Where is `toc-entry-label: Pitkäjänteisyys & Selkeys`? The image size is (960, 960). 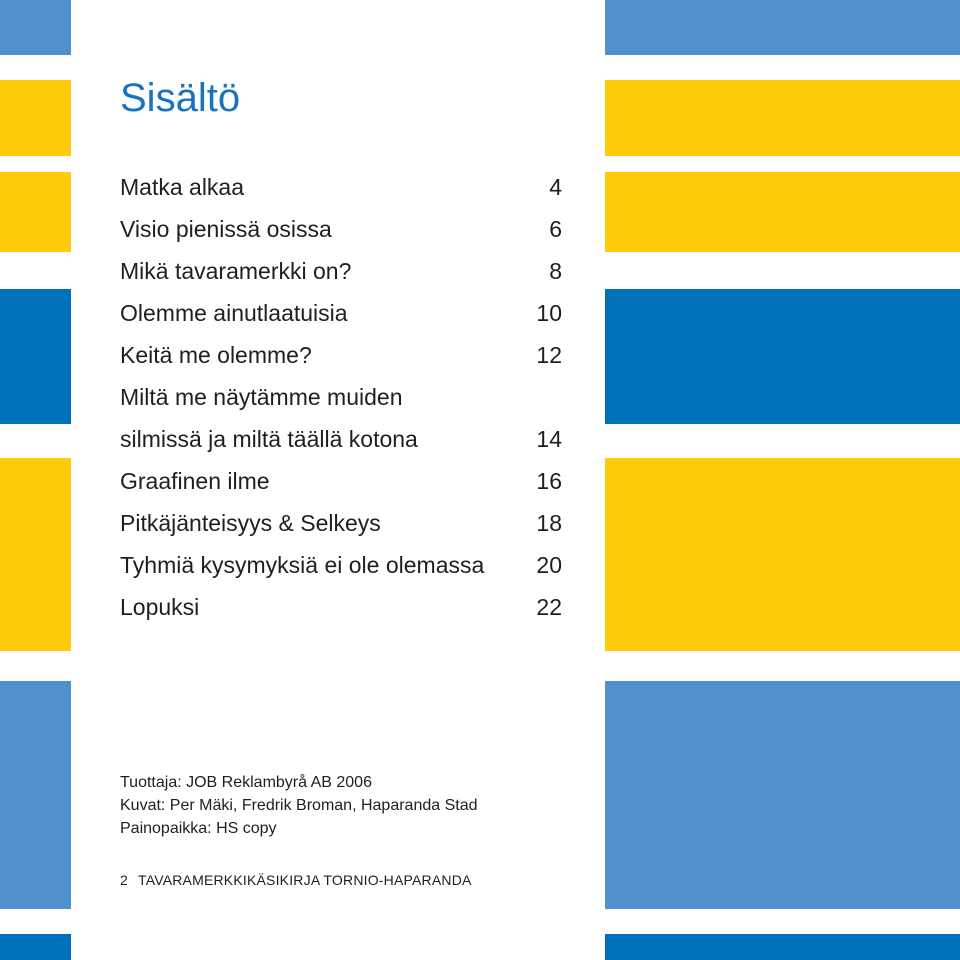
toc-entry-label: Pitkäjänteisyys & Selkeys is located at coordinates (250, 523).